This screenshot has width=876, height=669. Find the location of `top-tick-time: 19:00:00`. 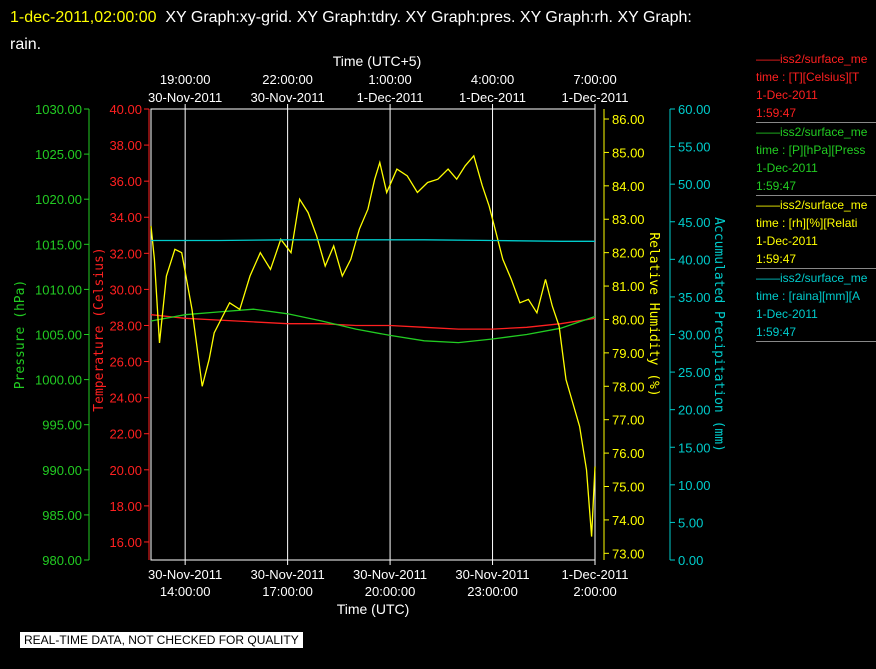

top-tick-time: 19:00:00 is located at coordinates (185, 79).